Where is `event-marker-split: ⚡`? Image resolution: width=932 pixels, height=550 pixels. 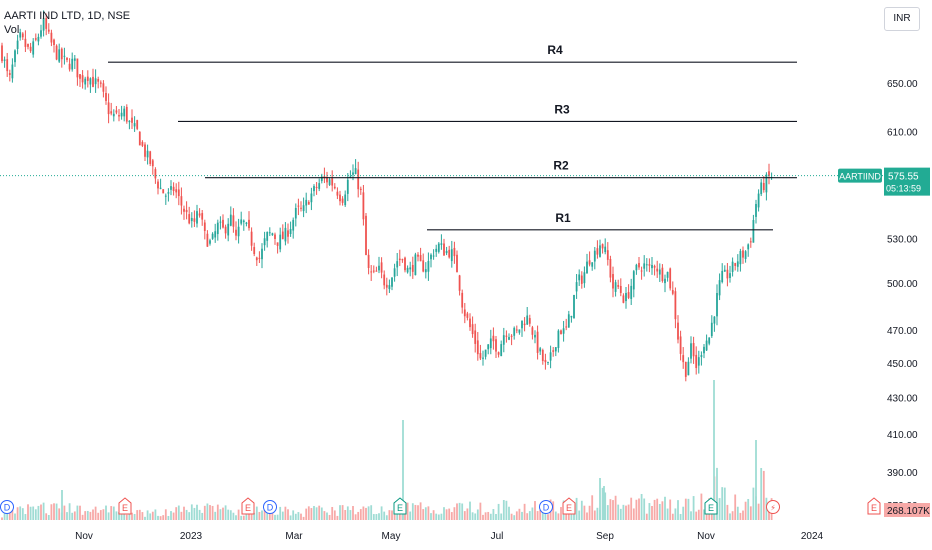 event-marker-split: ⚡ is located at coordinates (773, 507).